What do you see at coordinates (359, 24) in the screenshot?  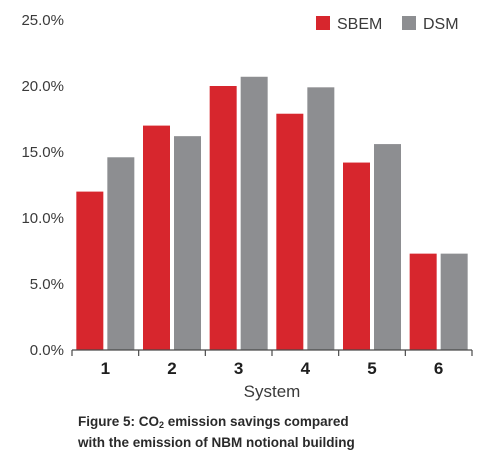 I see `legend-label-sbem: SBEM` at bounding box center [359, 24].